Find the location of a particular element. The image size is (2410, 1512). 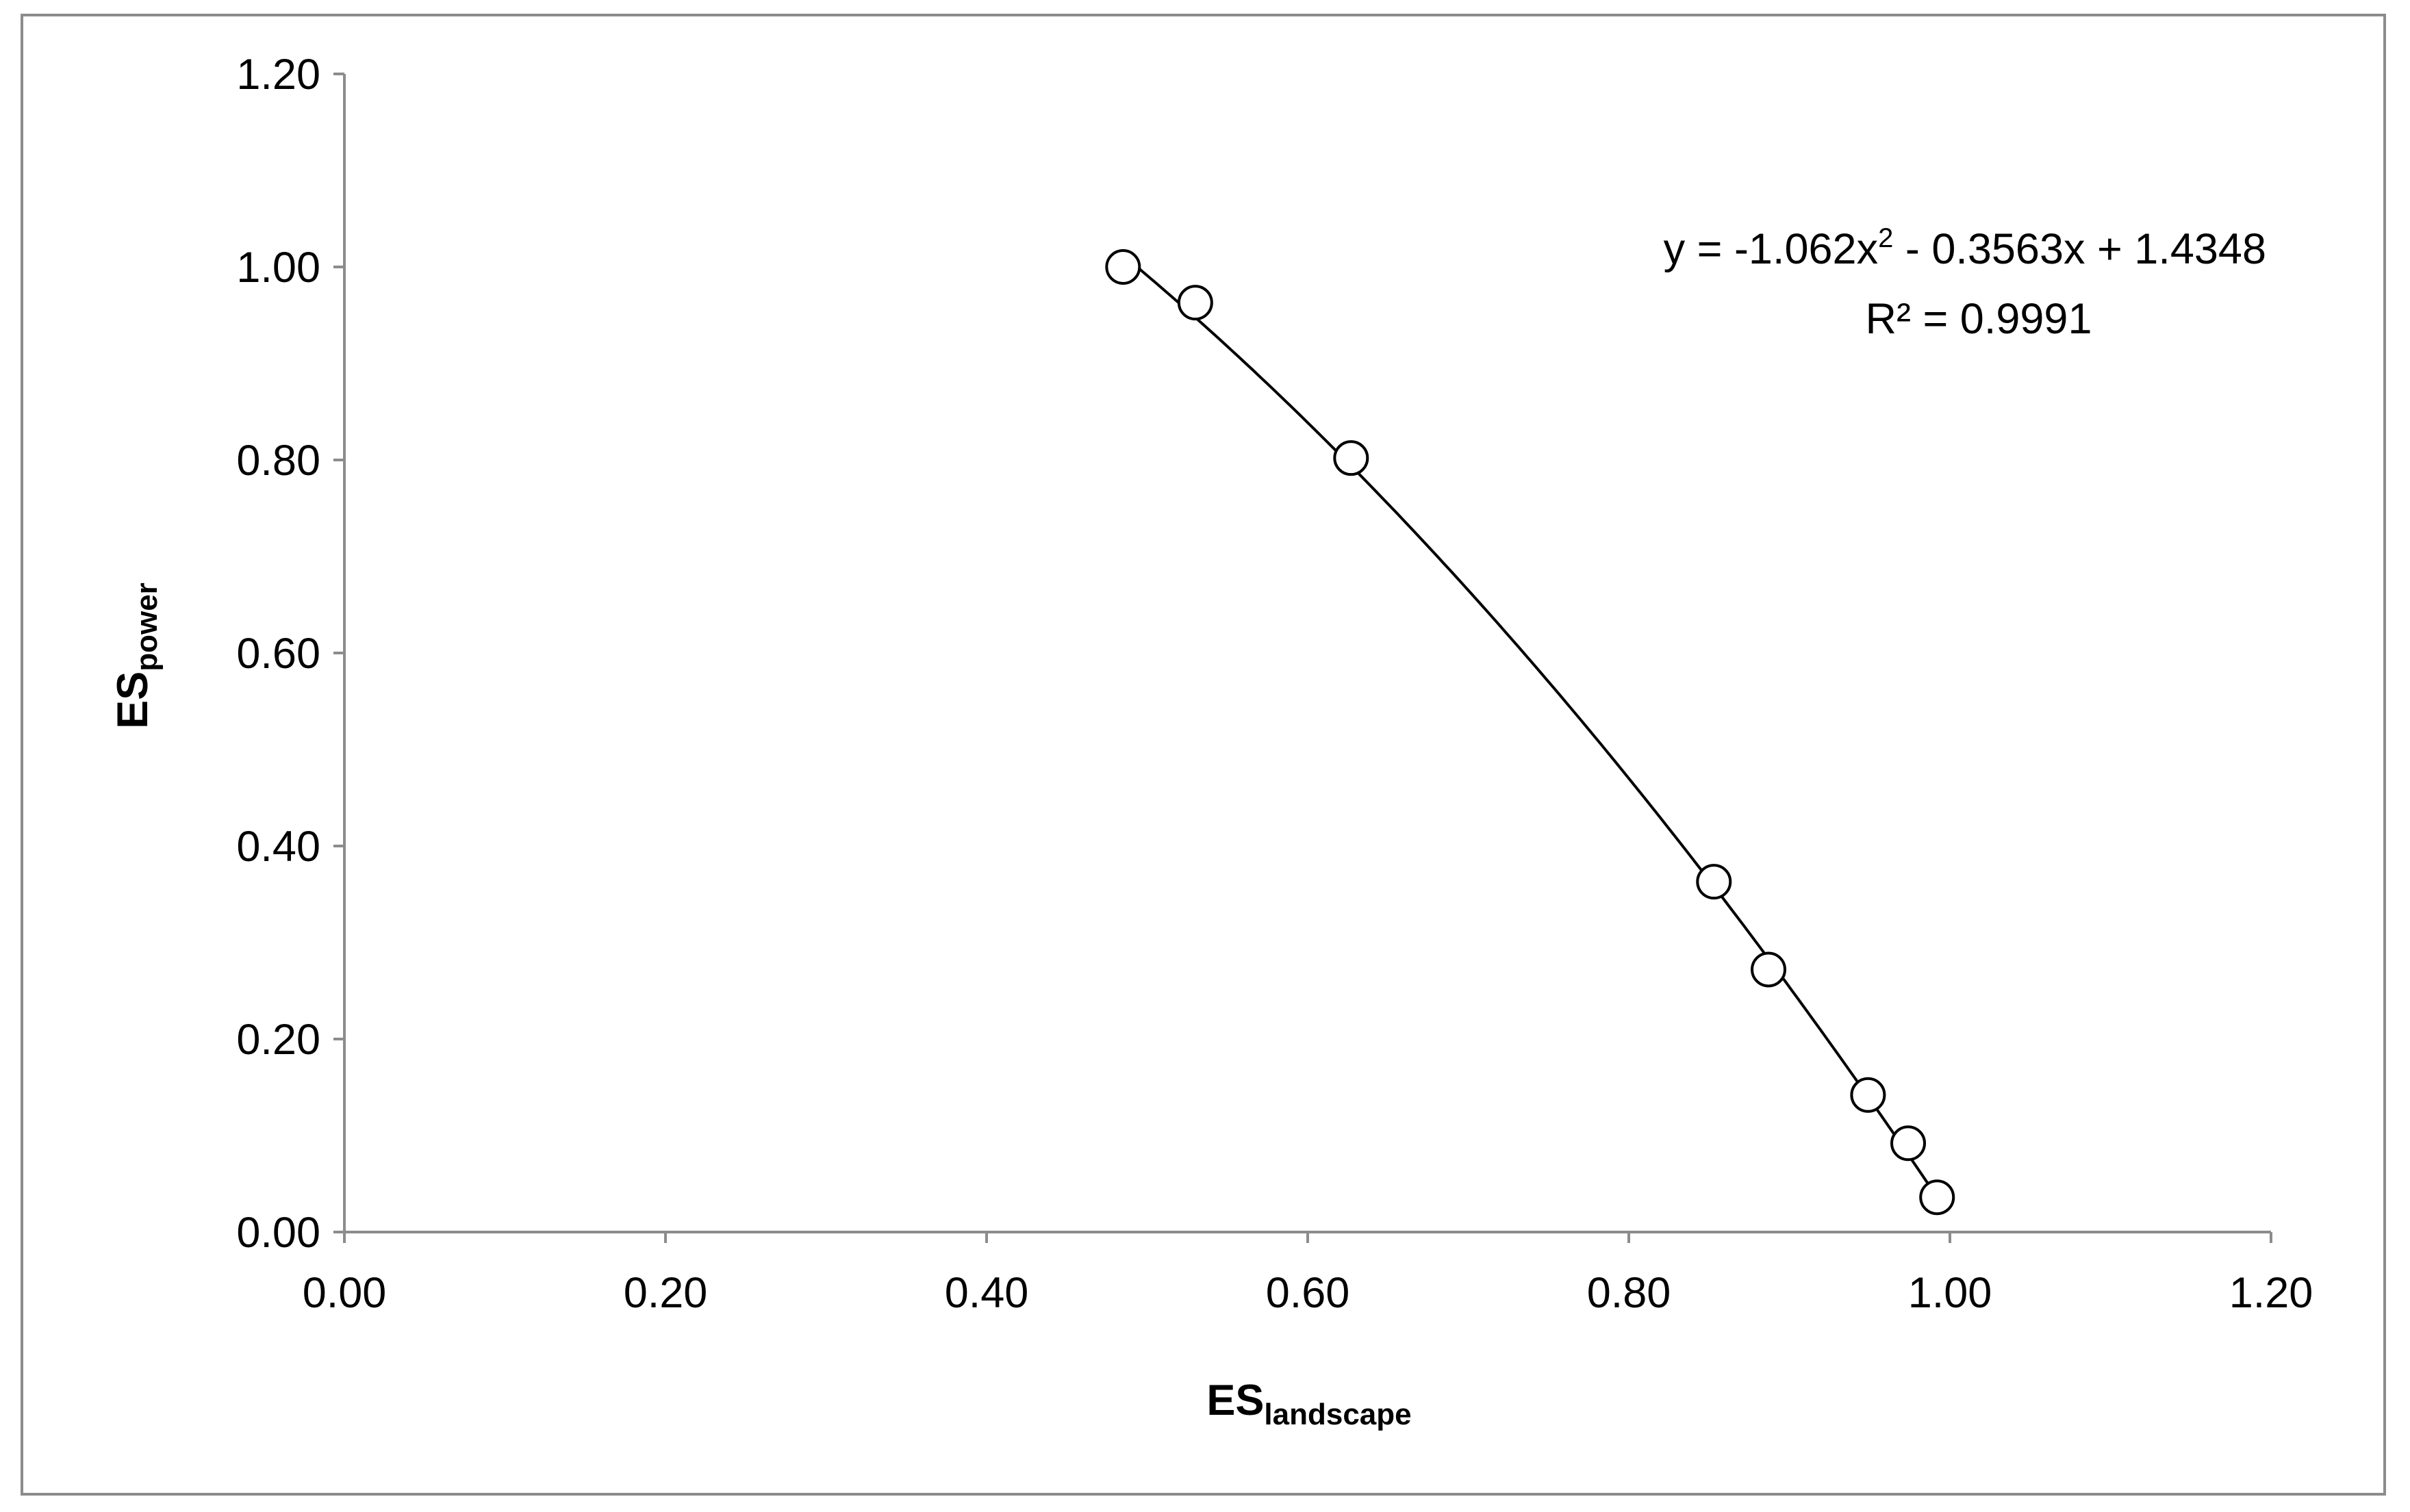

x-tick-label: 0.40 is located at coordinates (987, 1293).